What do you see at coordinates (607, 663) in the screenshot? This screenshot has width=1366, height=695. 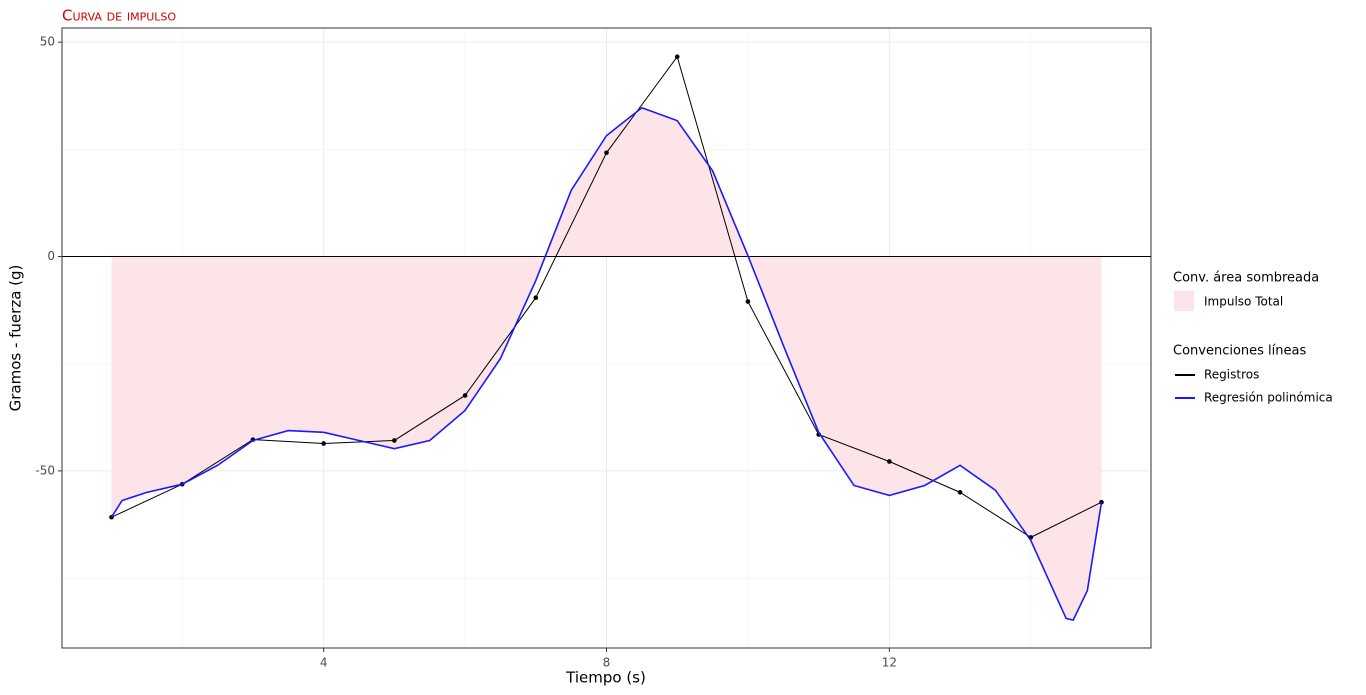 I see `x-tick-label: 8` at bounding box center [607, 663].